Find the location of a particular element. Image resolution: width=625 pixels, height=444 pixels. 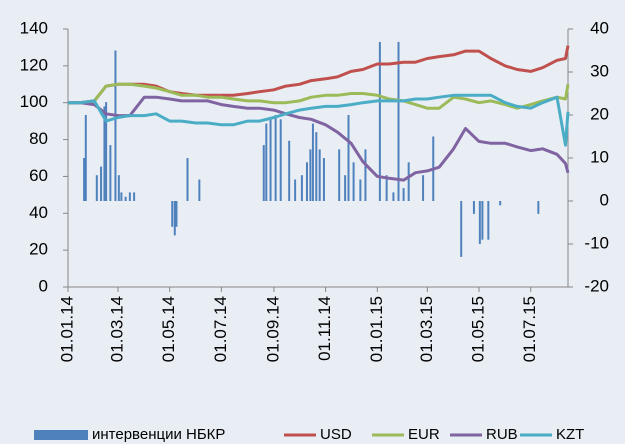

y-tick-label: 140 is located at coordinates (34, 27).